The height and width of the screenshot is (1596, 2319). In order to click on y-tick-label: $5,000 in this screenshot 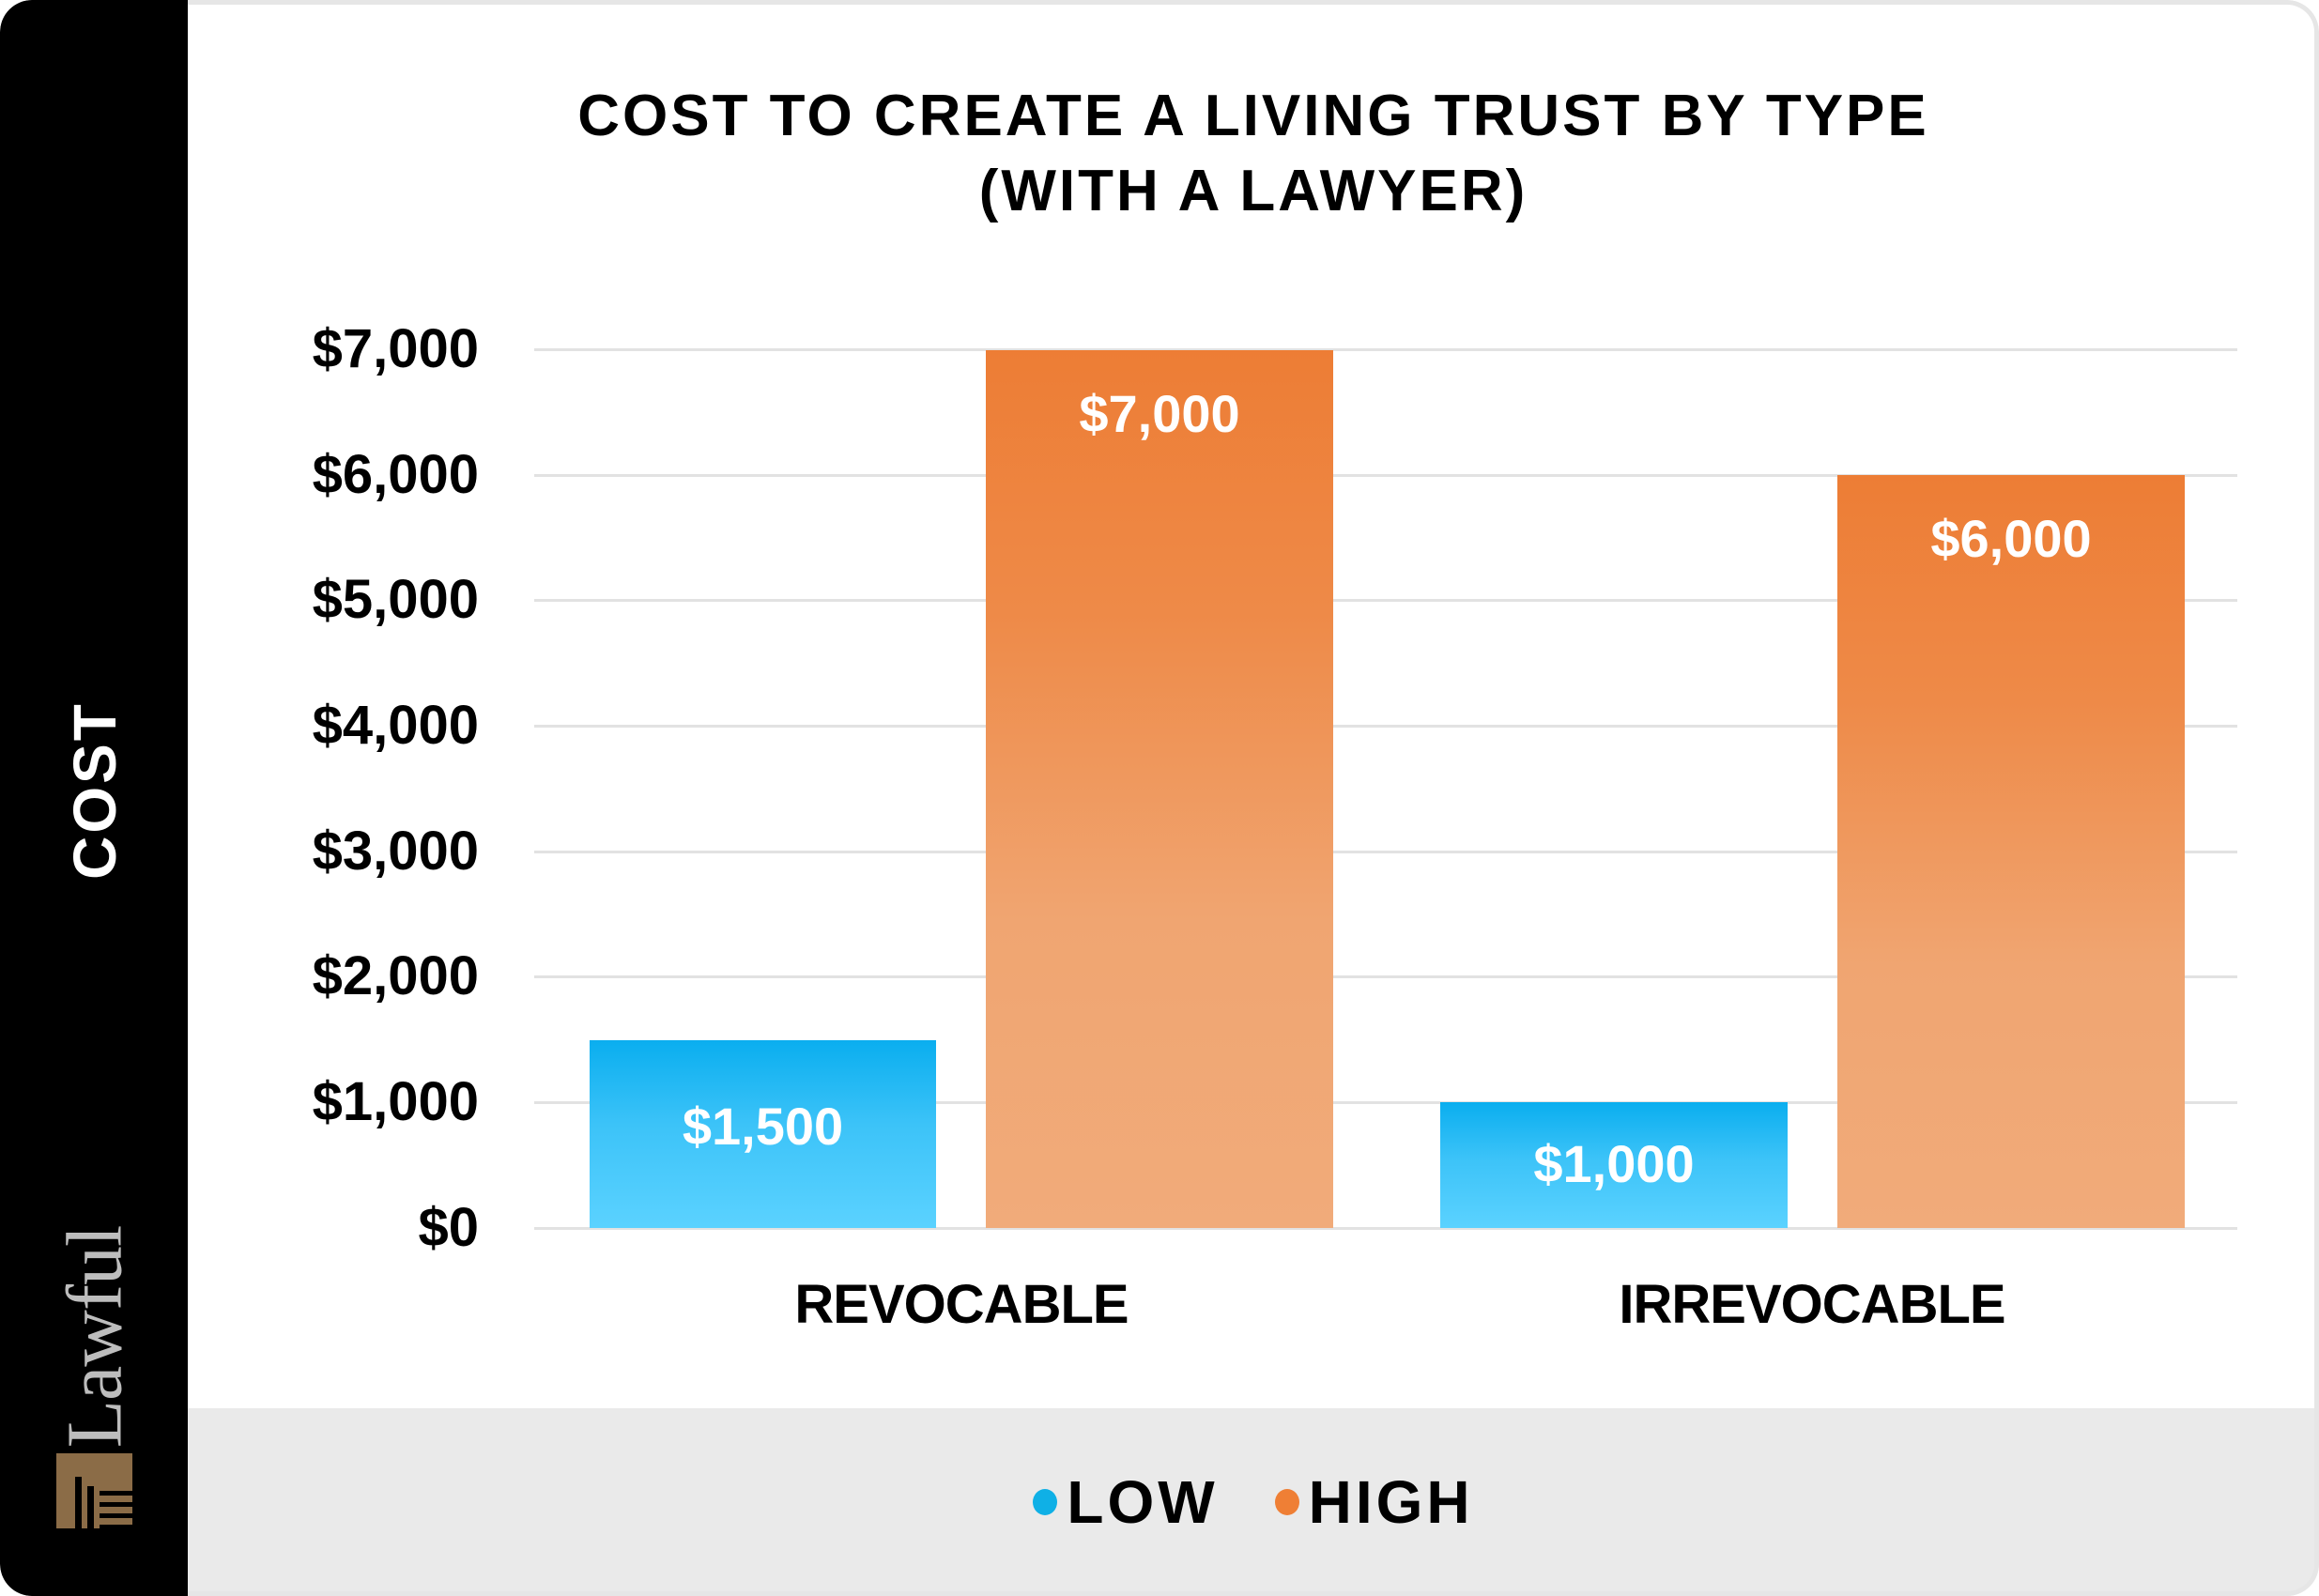, I will do `click(395, 600)`.